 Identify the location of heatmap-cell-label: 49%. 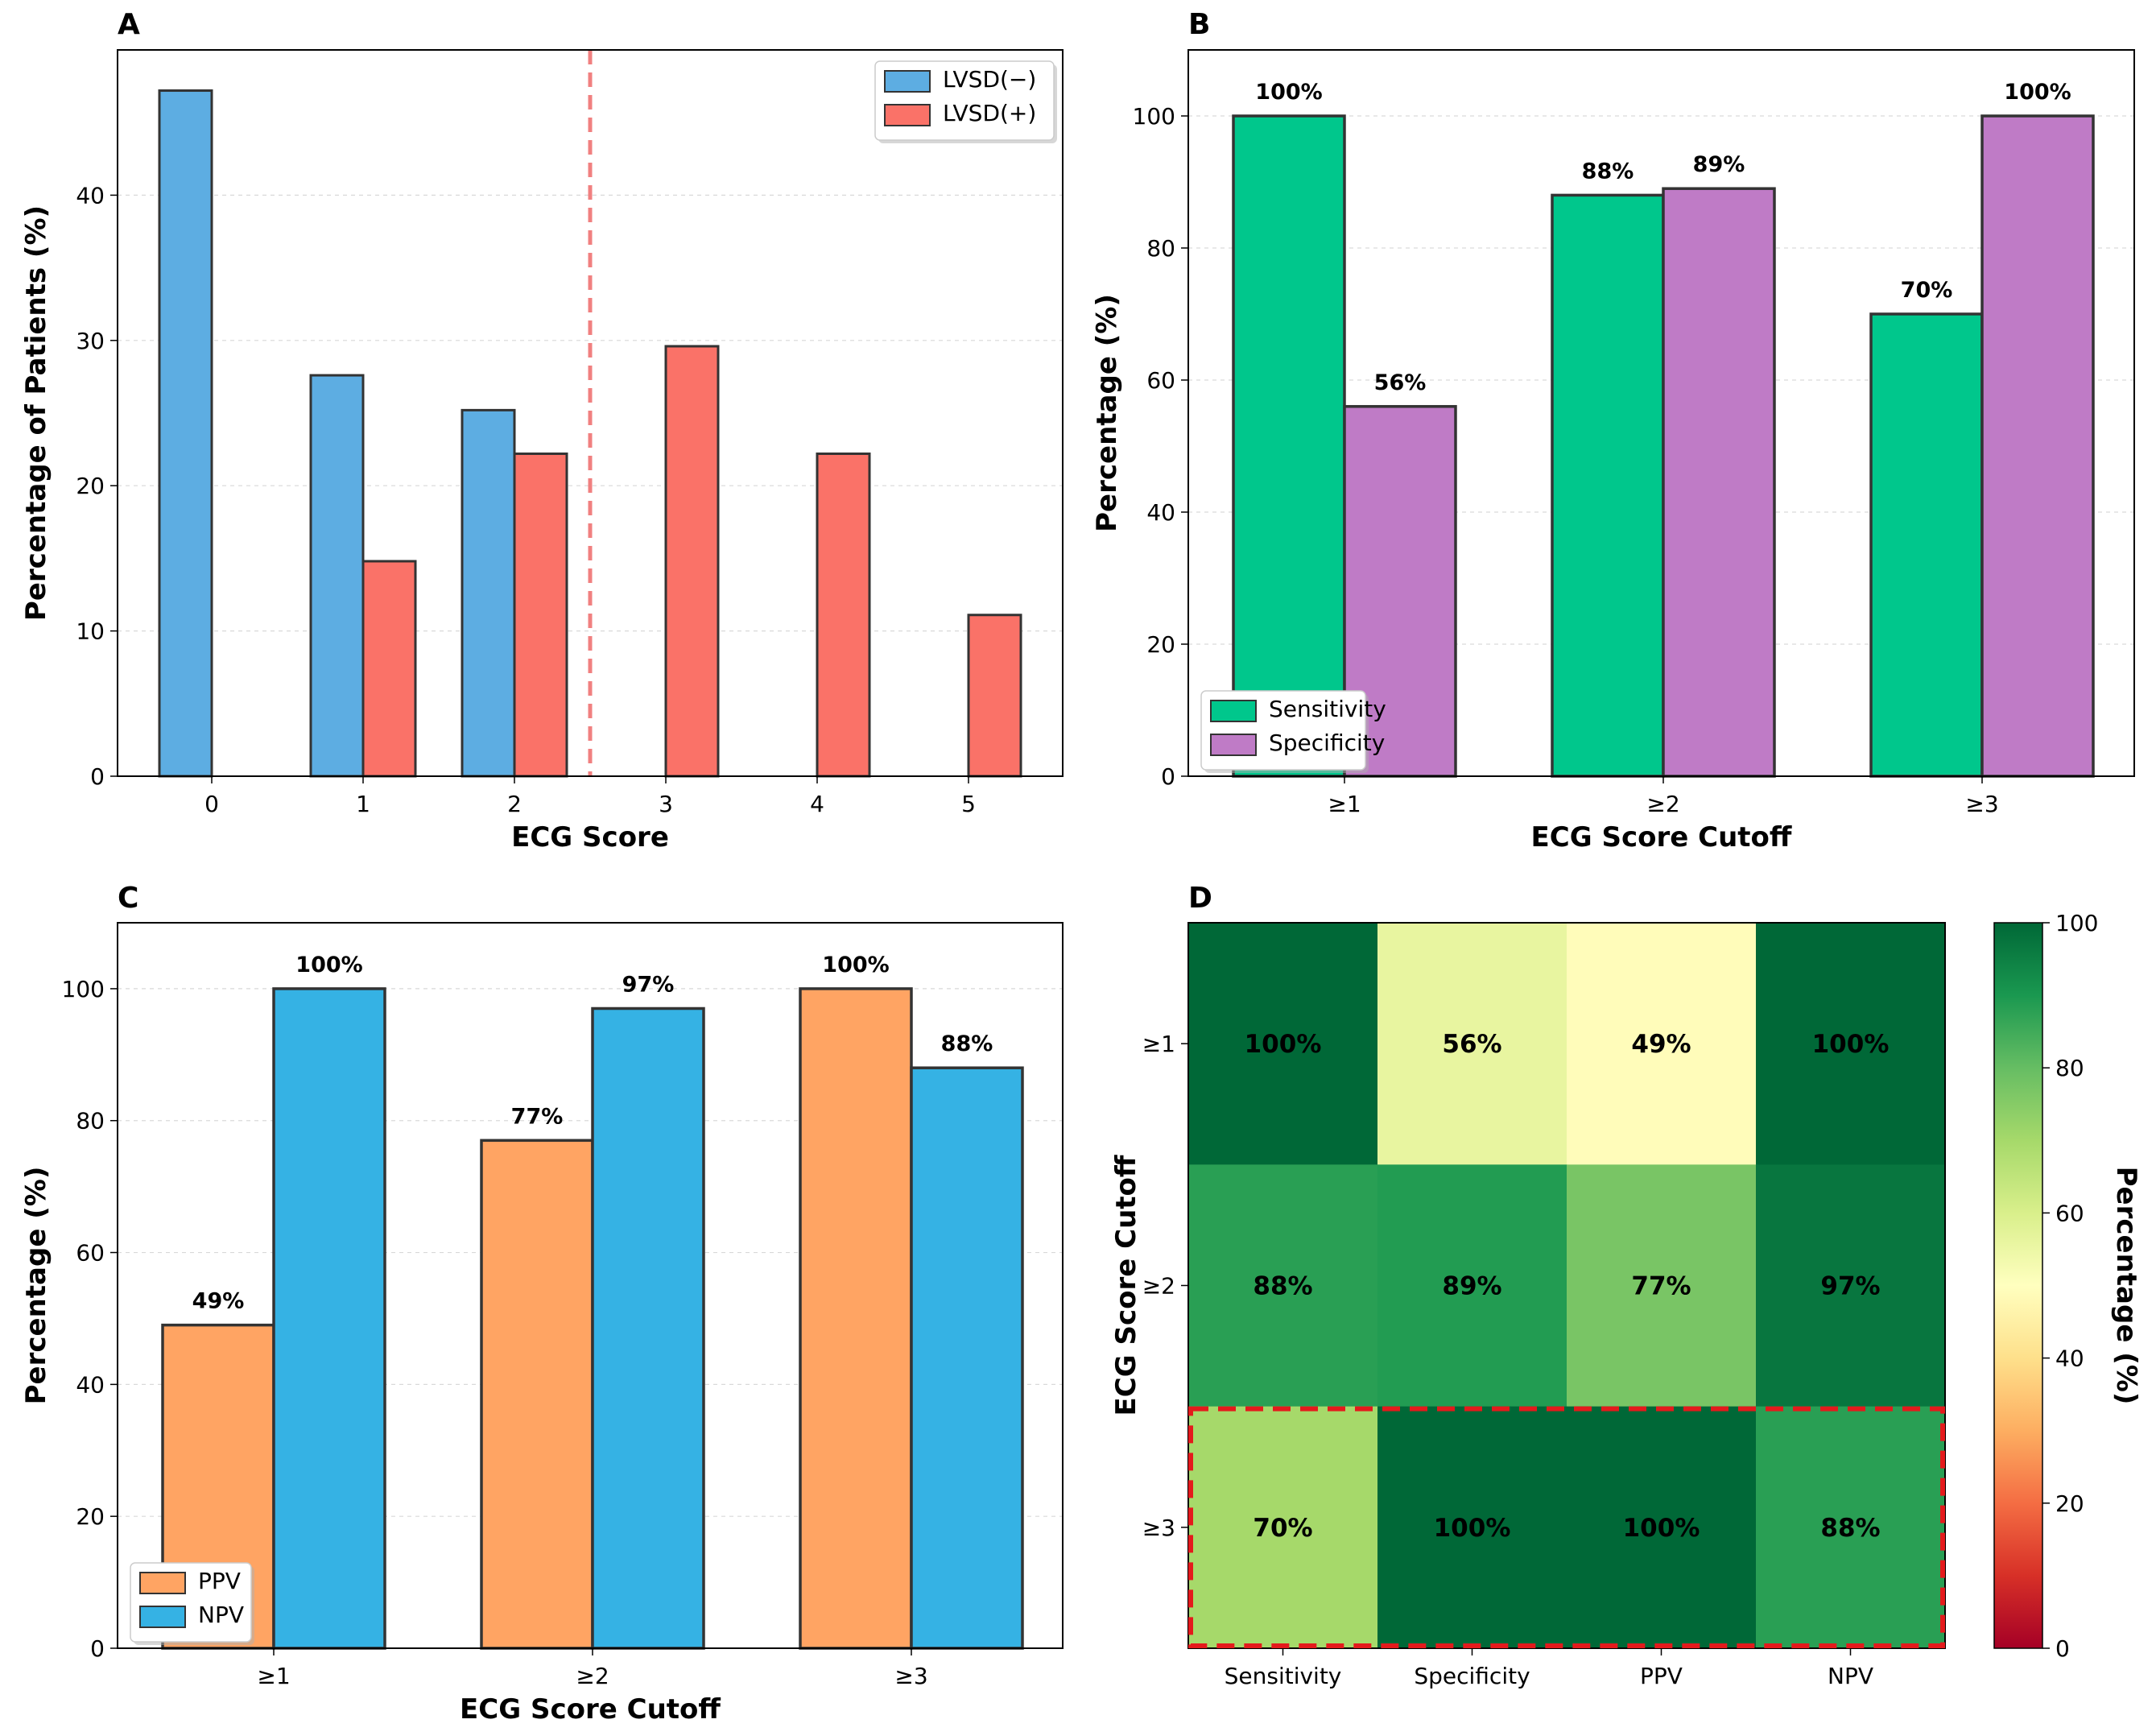
(1661, 1044).